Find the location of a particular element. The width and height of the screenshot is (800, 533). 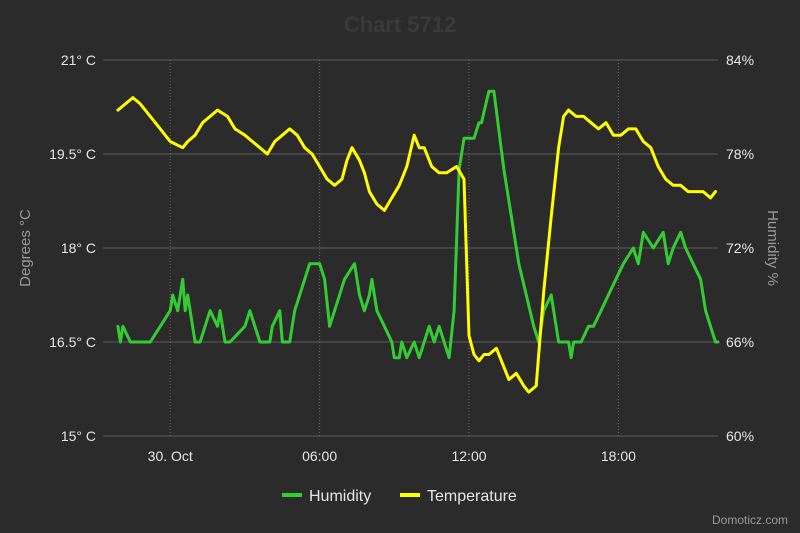

legend-item-humidity: Humidity is located at coordinates (326, 496).